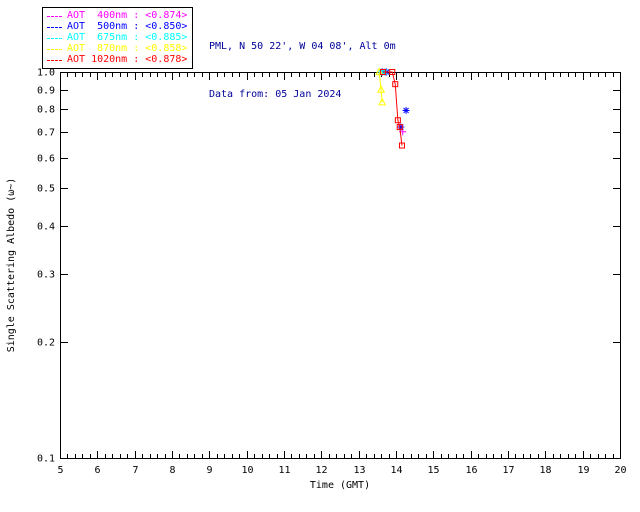 This screenshot has width=640, height=512. Describe the element at coordinates (46, 73) in the screenshot. I see `svg-text: 1.0` at that location.